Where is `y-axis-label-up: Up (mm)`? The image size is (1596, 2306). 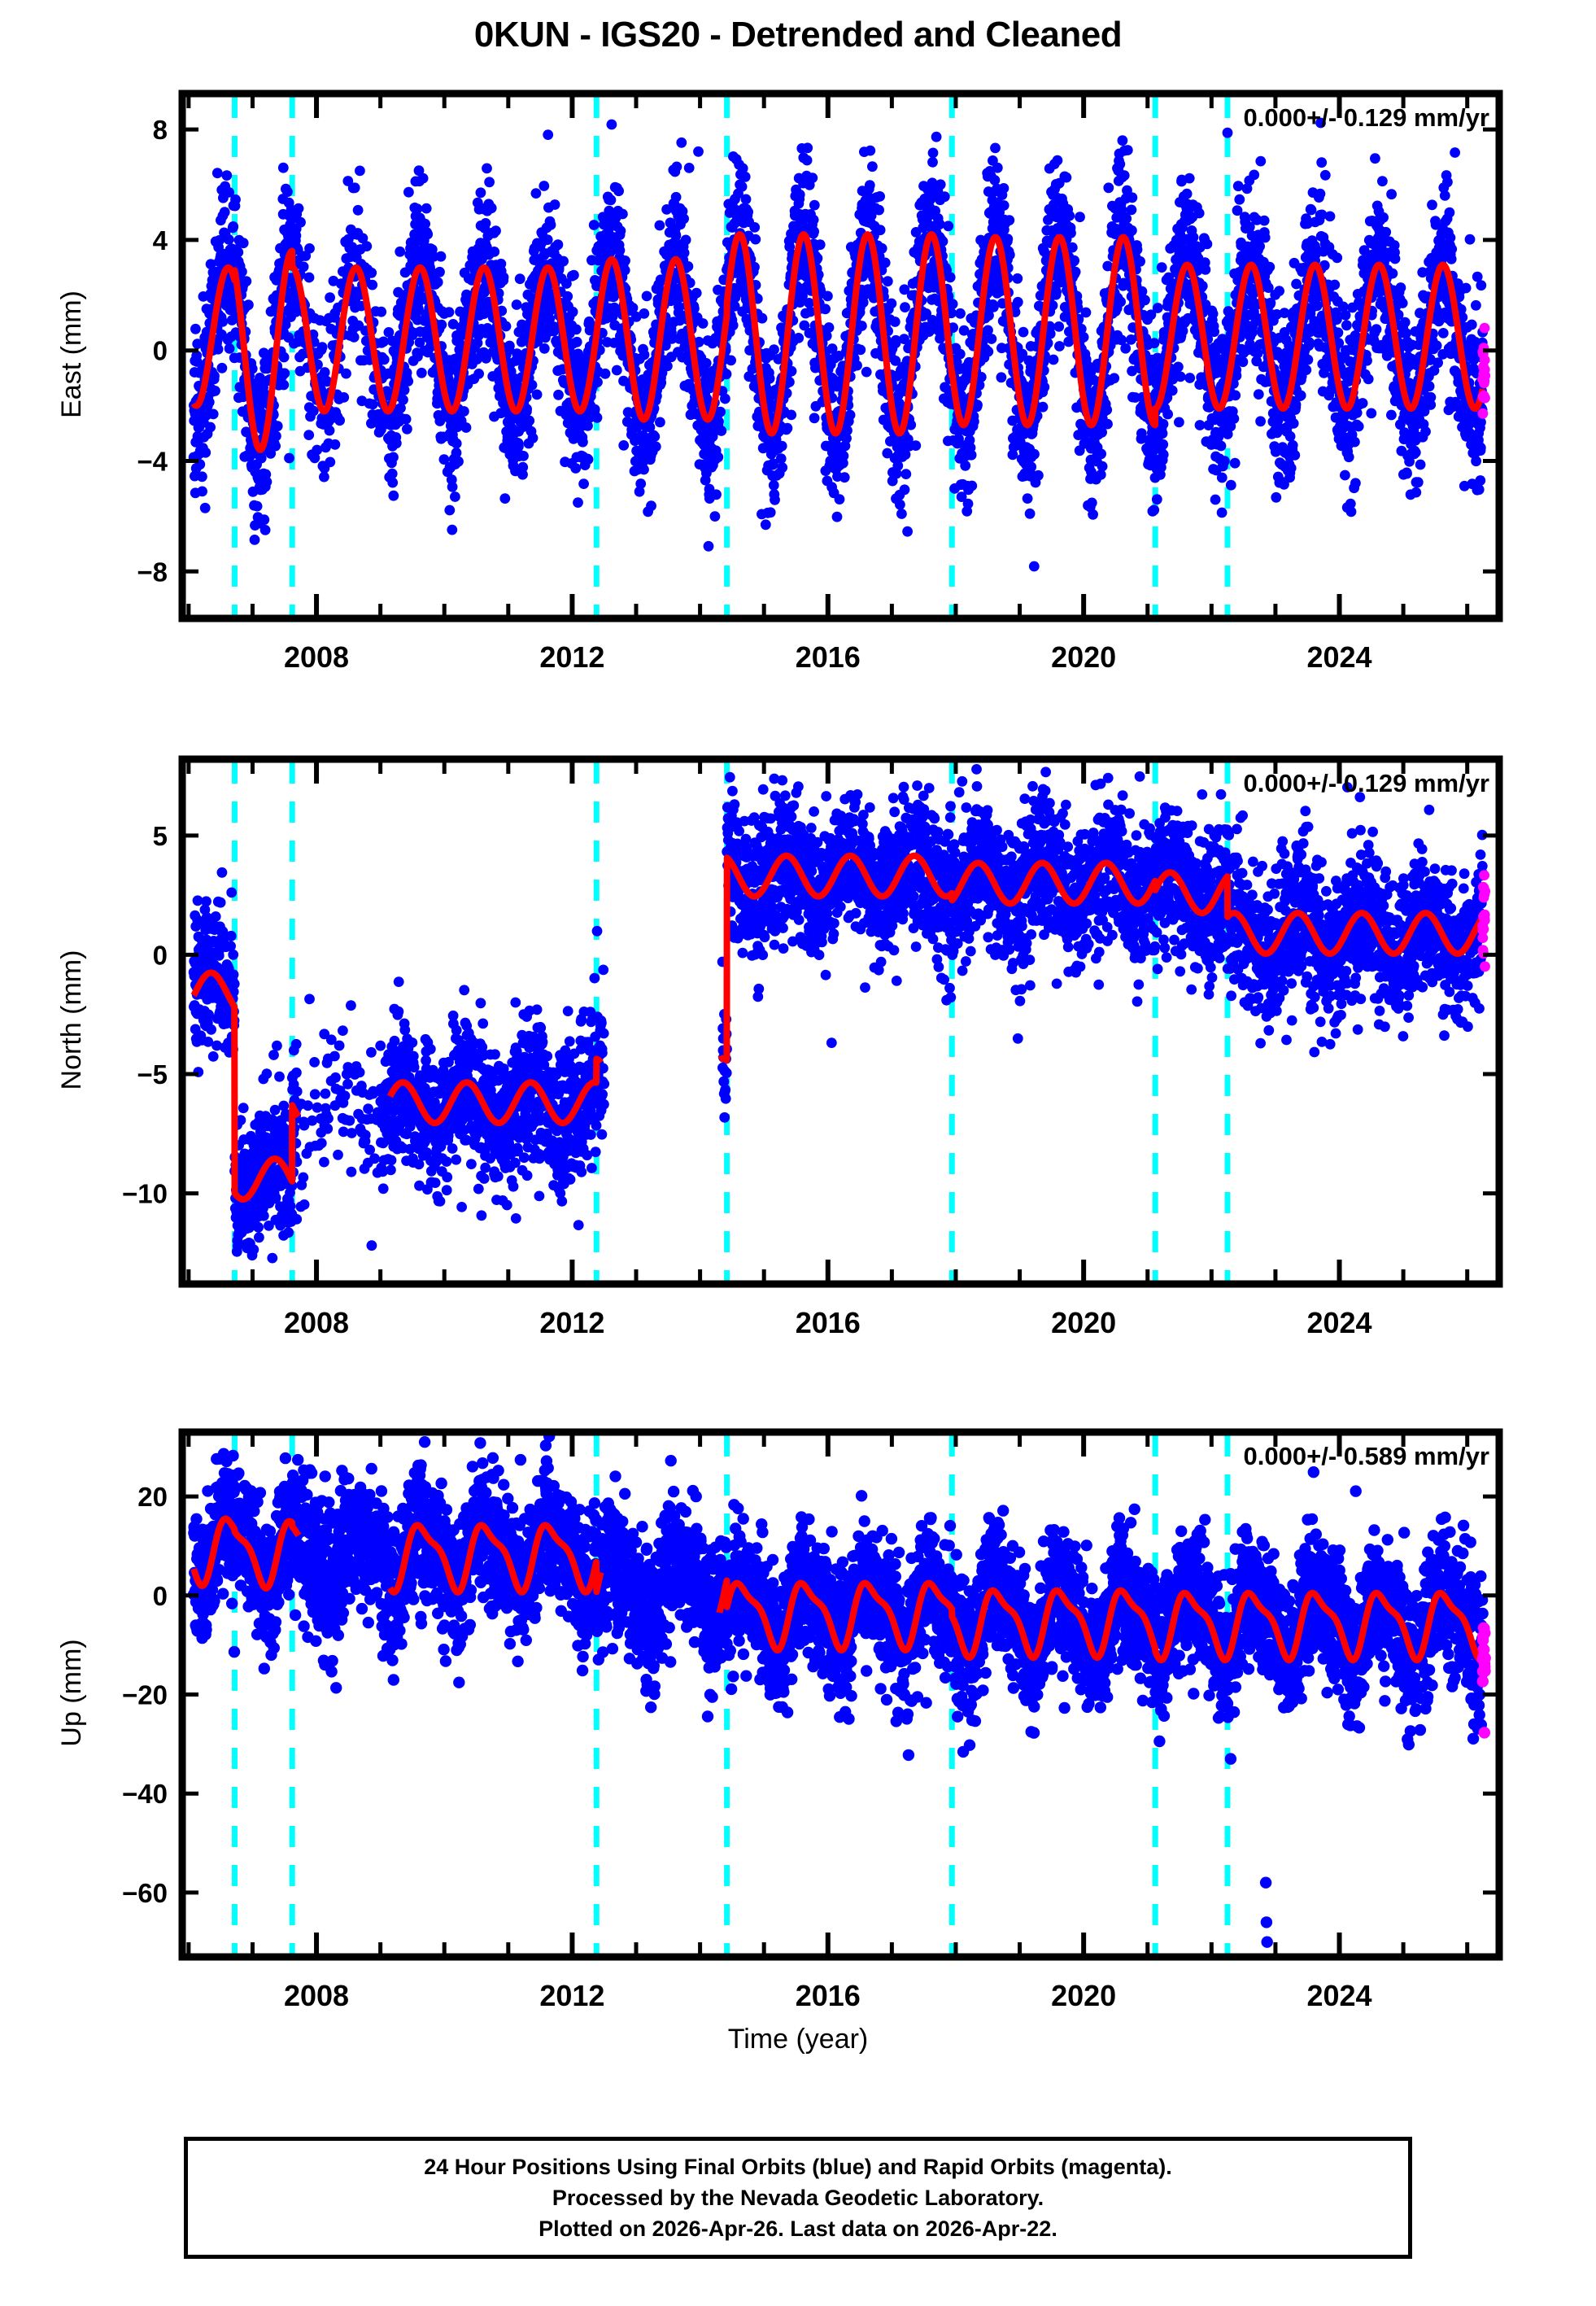
y-axis-label-up: Up (mm) is located at coordinates (71, 1692).